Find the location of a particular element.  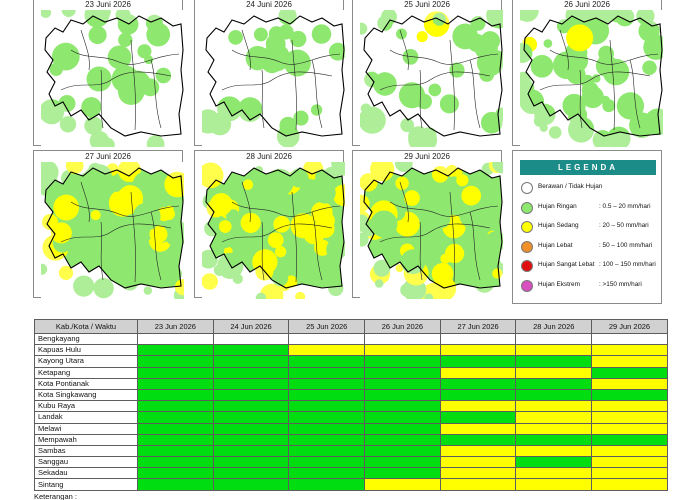

table-header-date: 29 Jun 2026 is located at coordinates (629, 326).